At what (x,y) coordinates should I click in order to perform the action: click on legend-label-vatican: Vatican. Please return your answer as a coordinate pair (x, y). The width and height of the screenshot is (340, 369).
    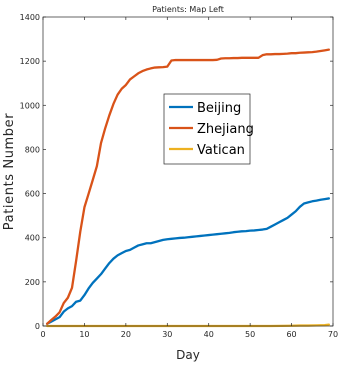
    Looking at the image, I should click on (221, 150).